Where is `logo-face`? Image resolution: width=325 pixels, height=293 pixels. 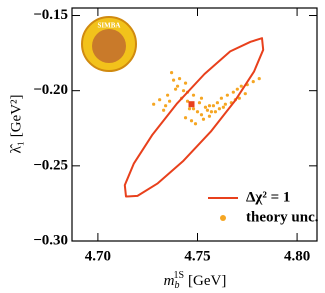
logo-face is located at coordinates (109, 46).